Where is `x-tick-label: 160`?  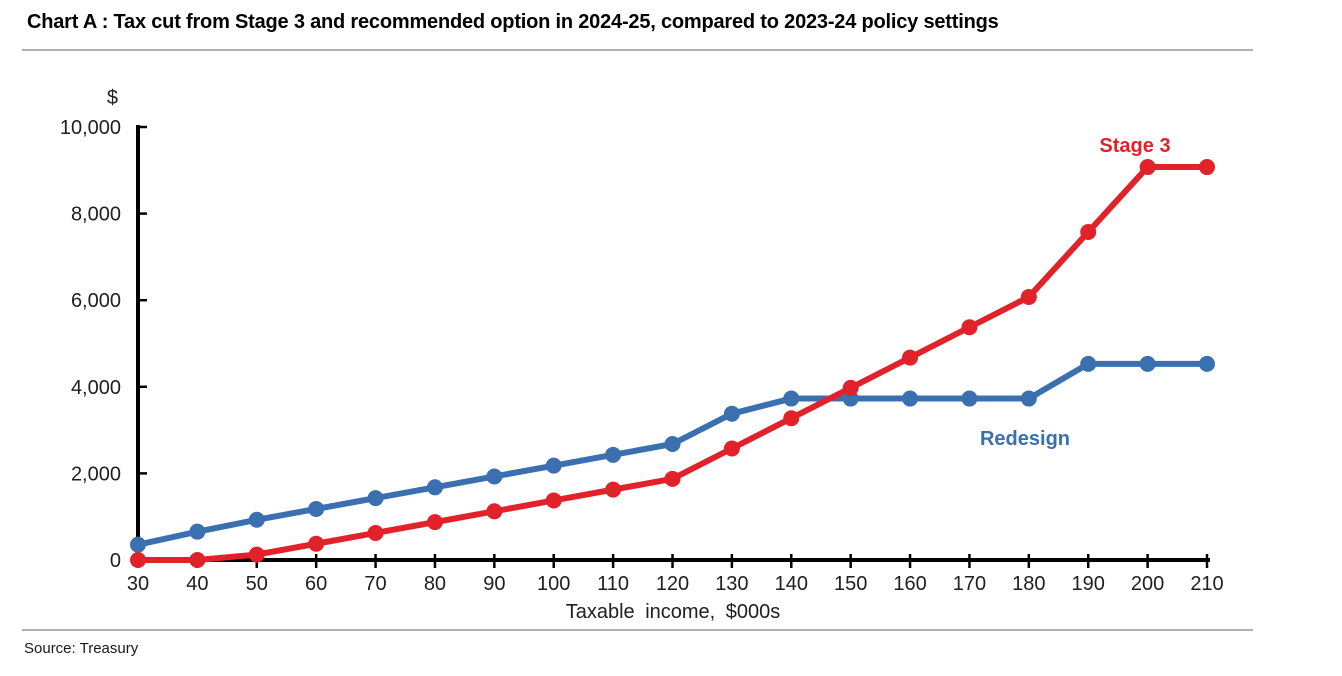
x-tick-label: 160 is located at coordinates (909, 584).